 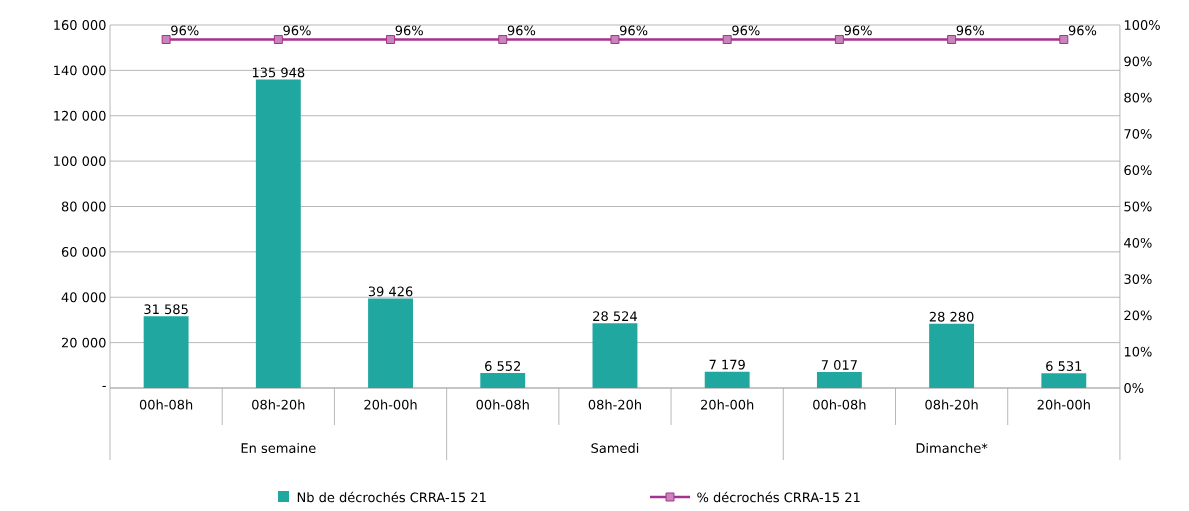 I want to click on text: Samedi, so click(x=615, y=448).